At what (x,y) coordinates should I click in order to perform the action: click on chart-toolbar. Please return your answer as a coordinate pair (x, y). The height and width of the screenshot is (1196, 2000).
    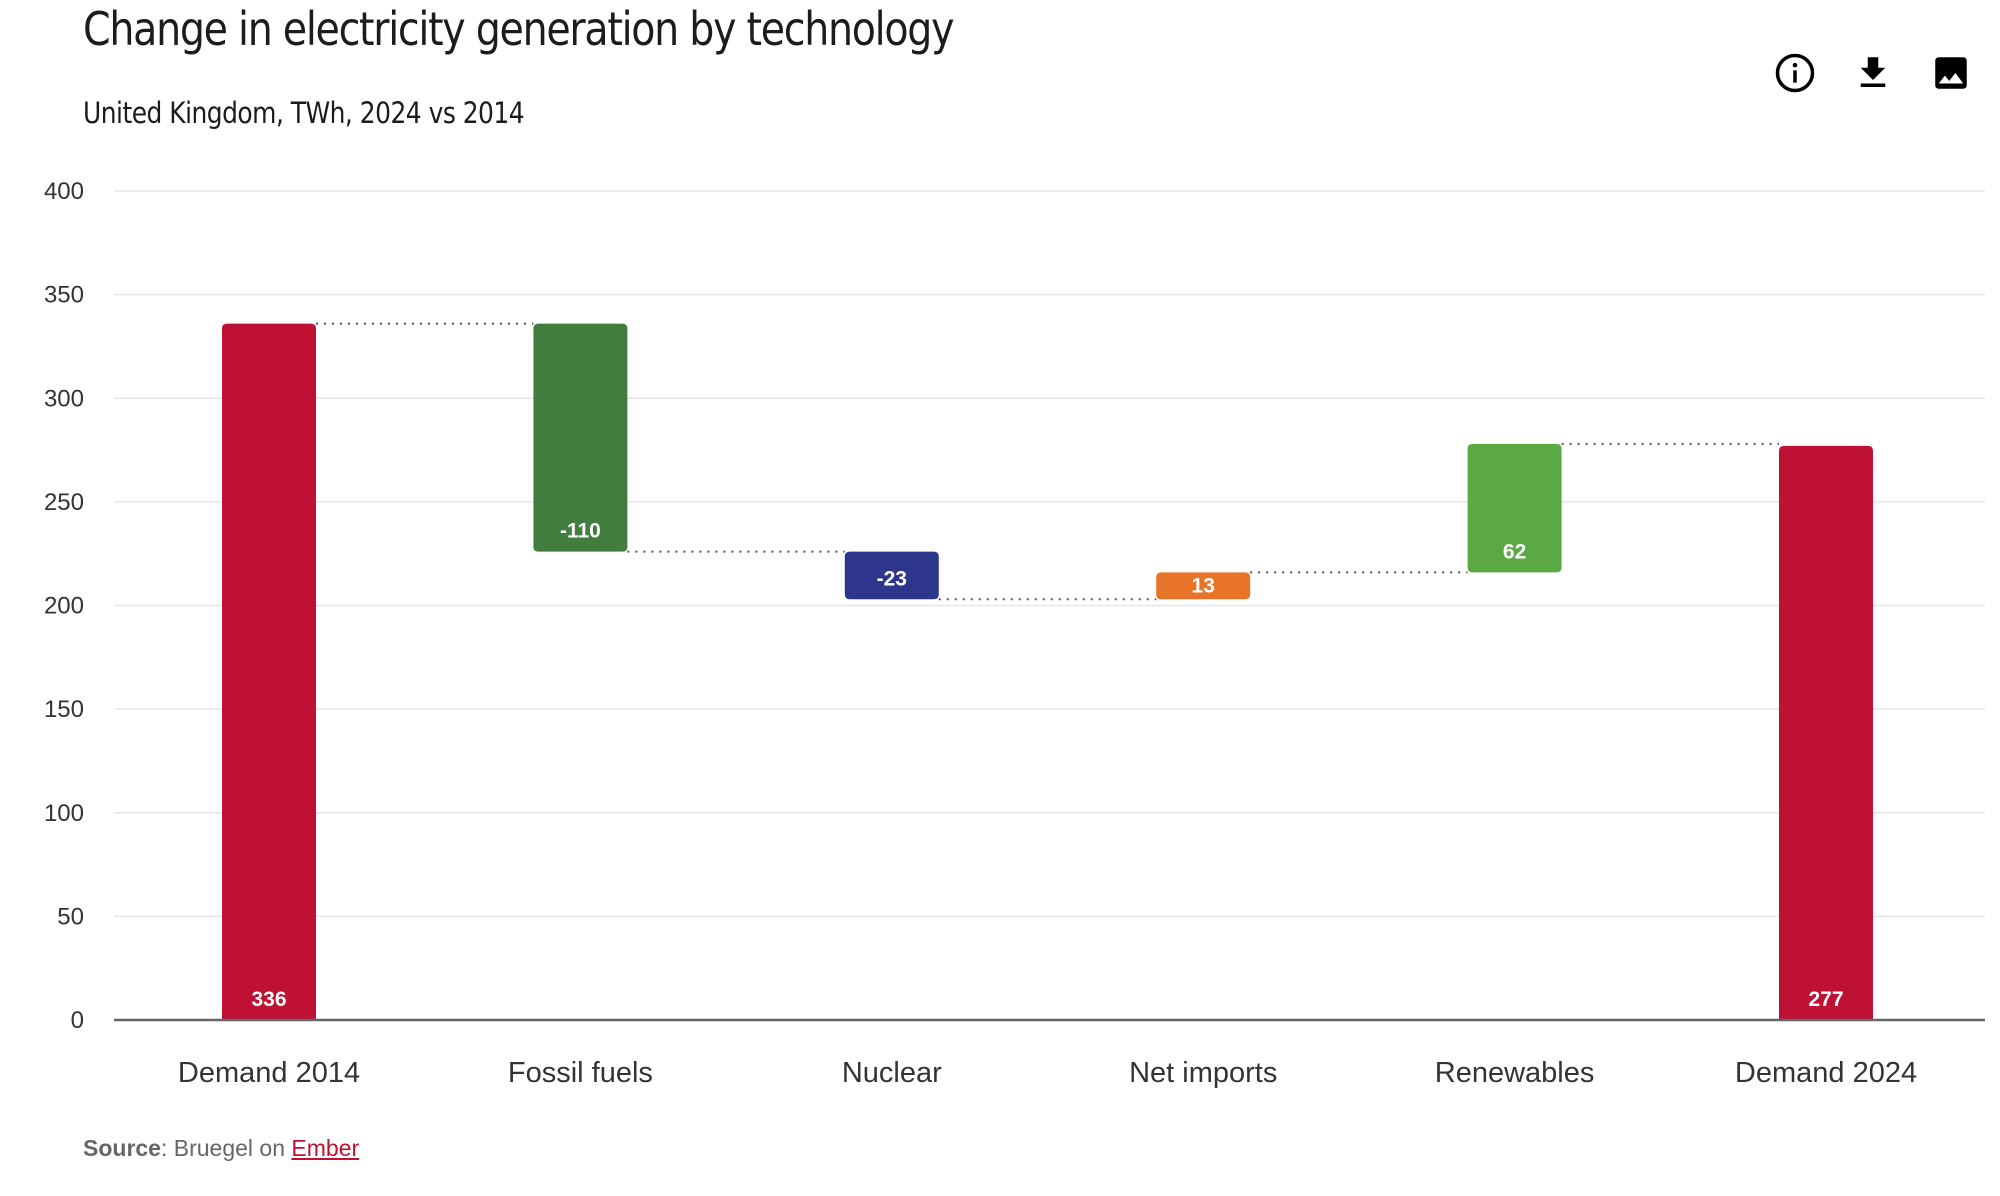
    Looking at the image, I should click on (1885, 73).